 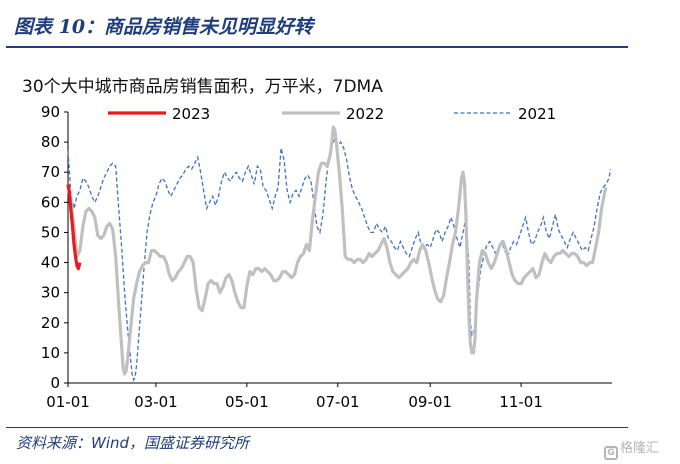 I want to click on y-tick-label: 60, so click(x=50, y=202).